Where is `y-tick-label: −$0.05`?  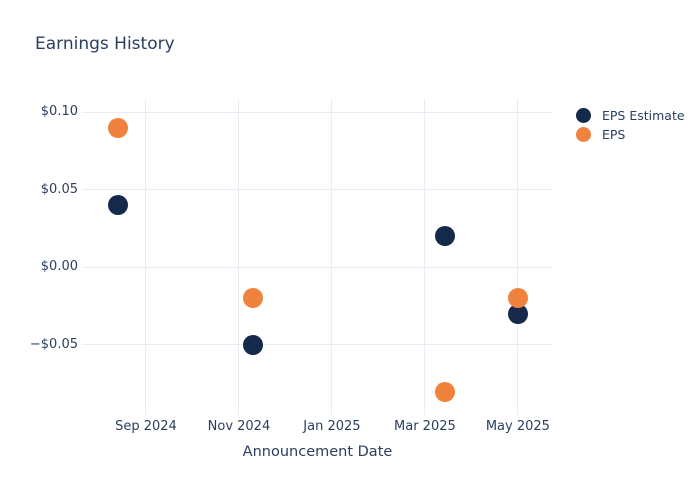
y-tick-label: −$0.05 is located at coordinates (53, 344).